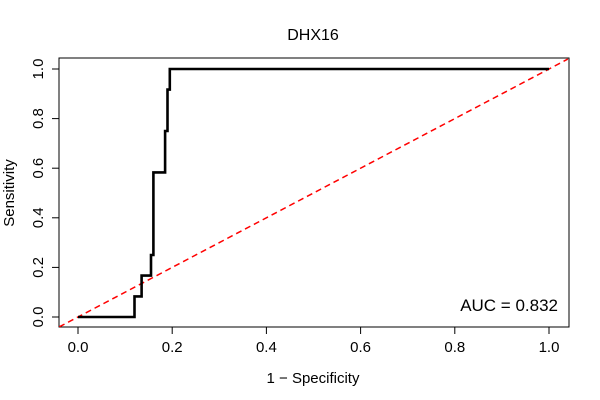 This screenshot has width=600, height=400. I want to click on y-tick-label: 0.6, so click(38, 168).